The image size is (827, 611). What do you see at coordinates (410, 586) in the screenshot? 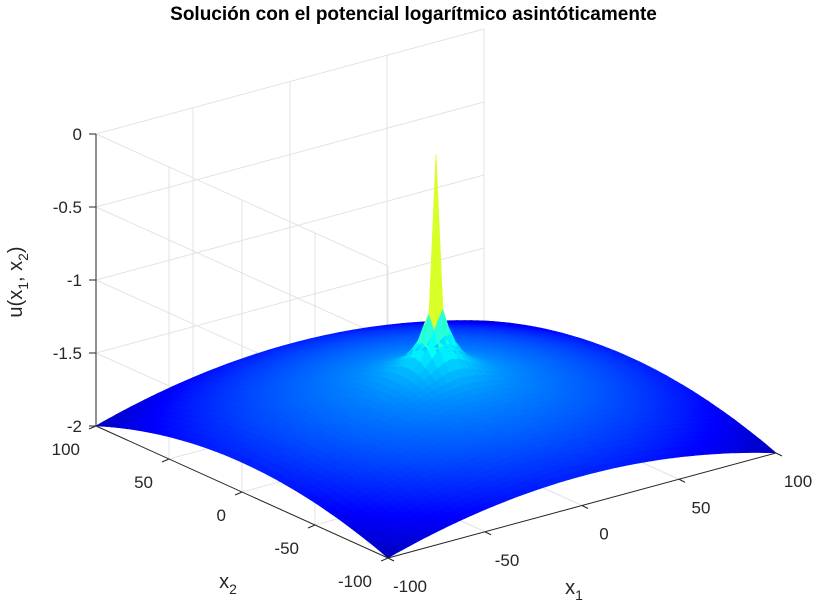
I see `x1-tick-label: -100` at bounding box center [410, 586].